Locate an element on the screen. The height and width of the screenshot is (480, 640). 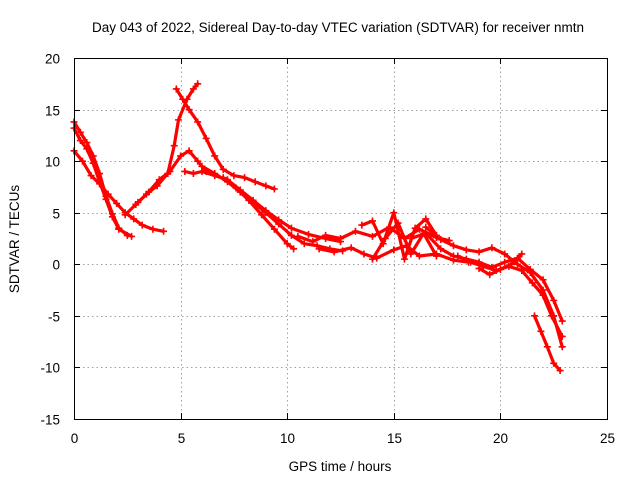
x-tick-label: 10 is located at coordinates (287, 438).